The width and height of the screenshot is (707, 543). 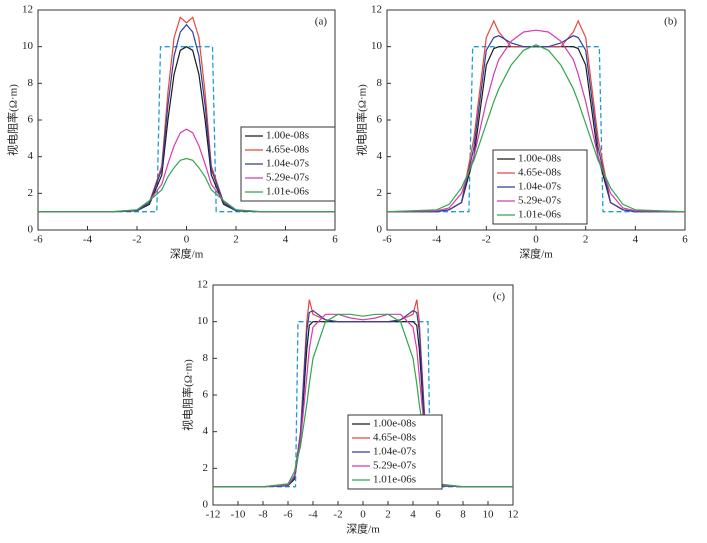 What do you see at coordinates (213, 515) in the screenshot?
I see `x-tick-label: -12` at bounding box center [213, 515].